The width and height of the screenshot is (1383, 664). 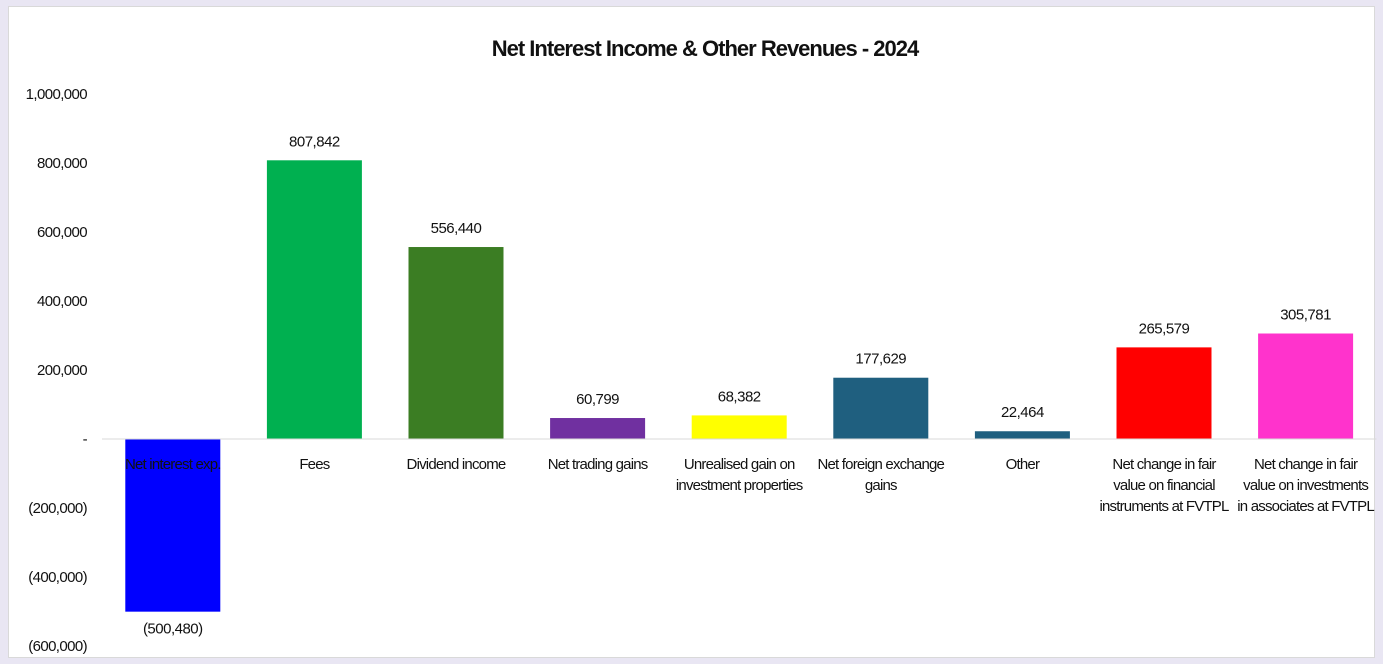 What do you see at coordinates (57, 577) in the screenshot?
I see `y-tick-label: (400,000)` at bounding box center [57, 577].